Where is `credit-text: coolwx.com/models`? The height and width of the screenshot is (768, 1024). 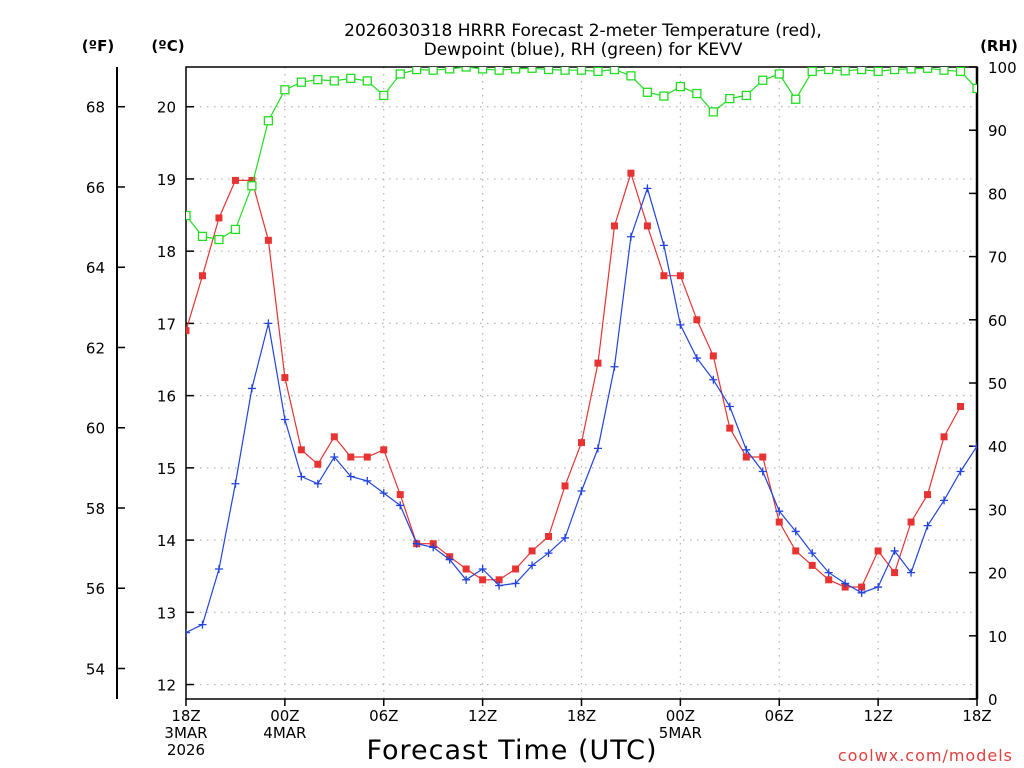
credit-text: coolwx.com/models is located at coordinates (925, 755).